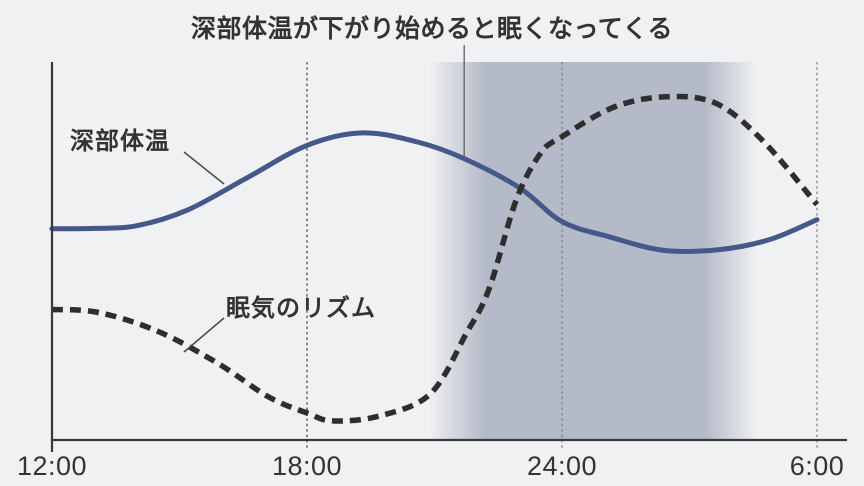  What do you see at coordinates (204, 168) in the screenshot?
I see `temp-label-leader-line` at bounding box center [204, 168].